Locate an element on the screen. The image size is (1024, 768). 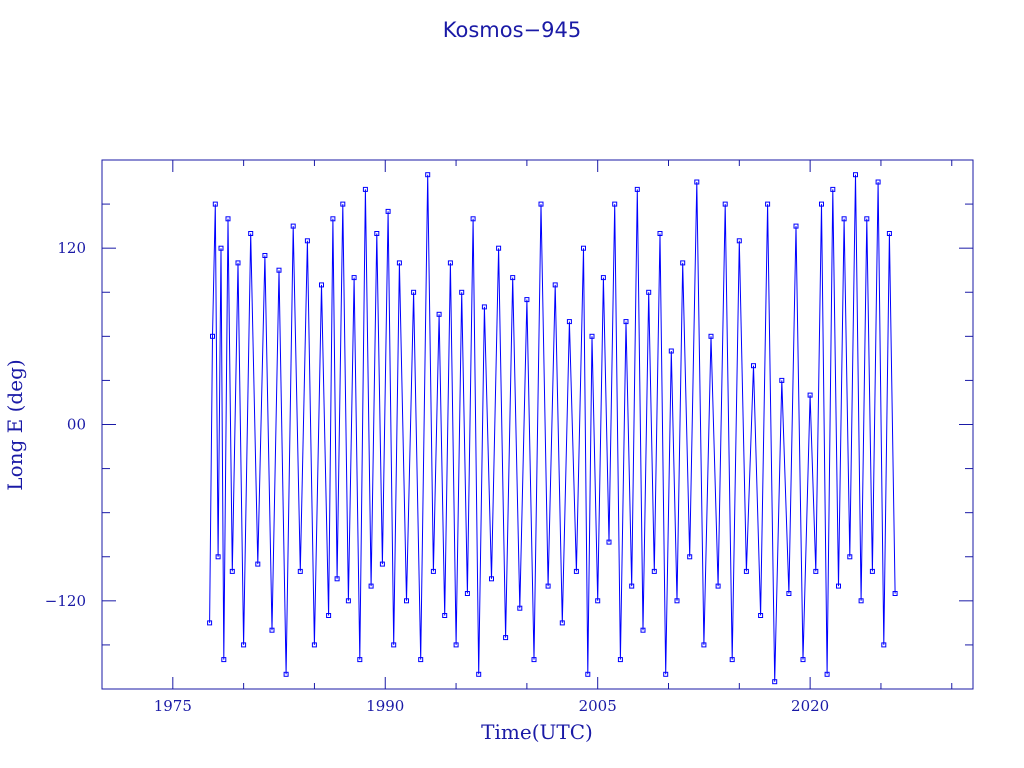
y-tick-label: −120 is located at coordinates (65, 601).